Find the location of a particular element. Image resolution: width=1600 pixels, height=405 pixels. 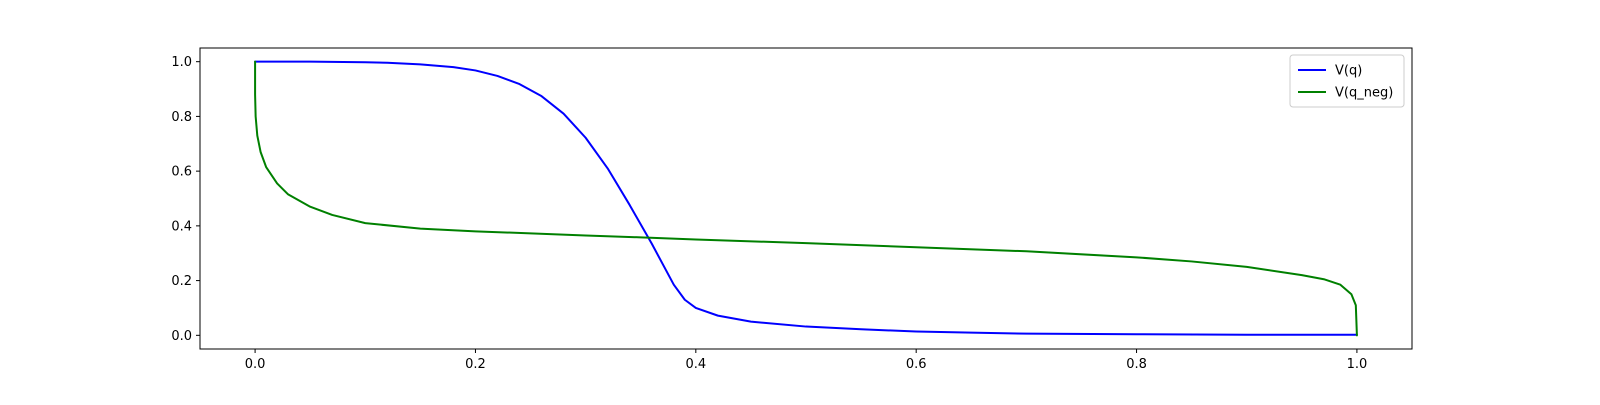

legend-box is located at coordinates (1347, 81).